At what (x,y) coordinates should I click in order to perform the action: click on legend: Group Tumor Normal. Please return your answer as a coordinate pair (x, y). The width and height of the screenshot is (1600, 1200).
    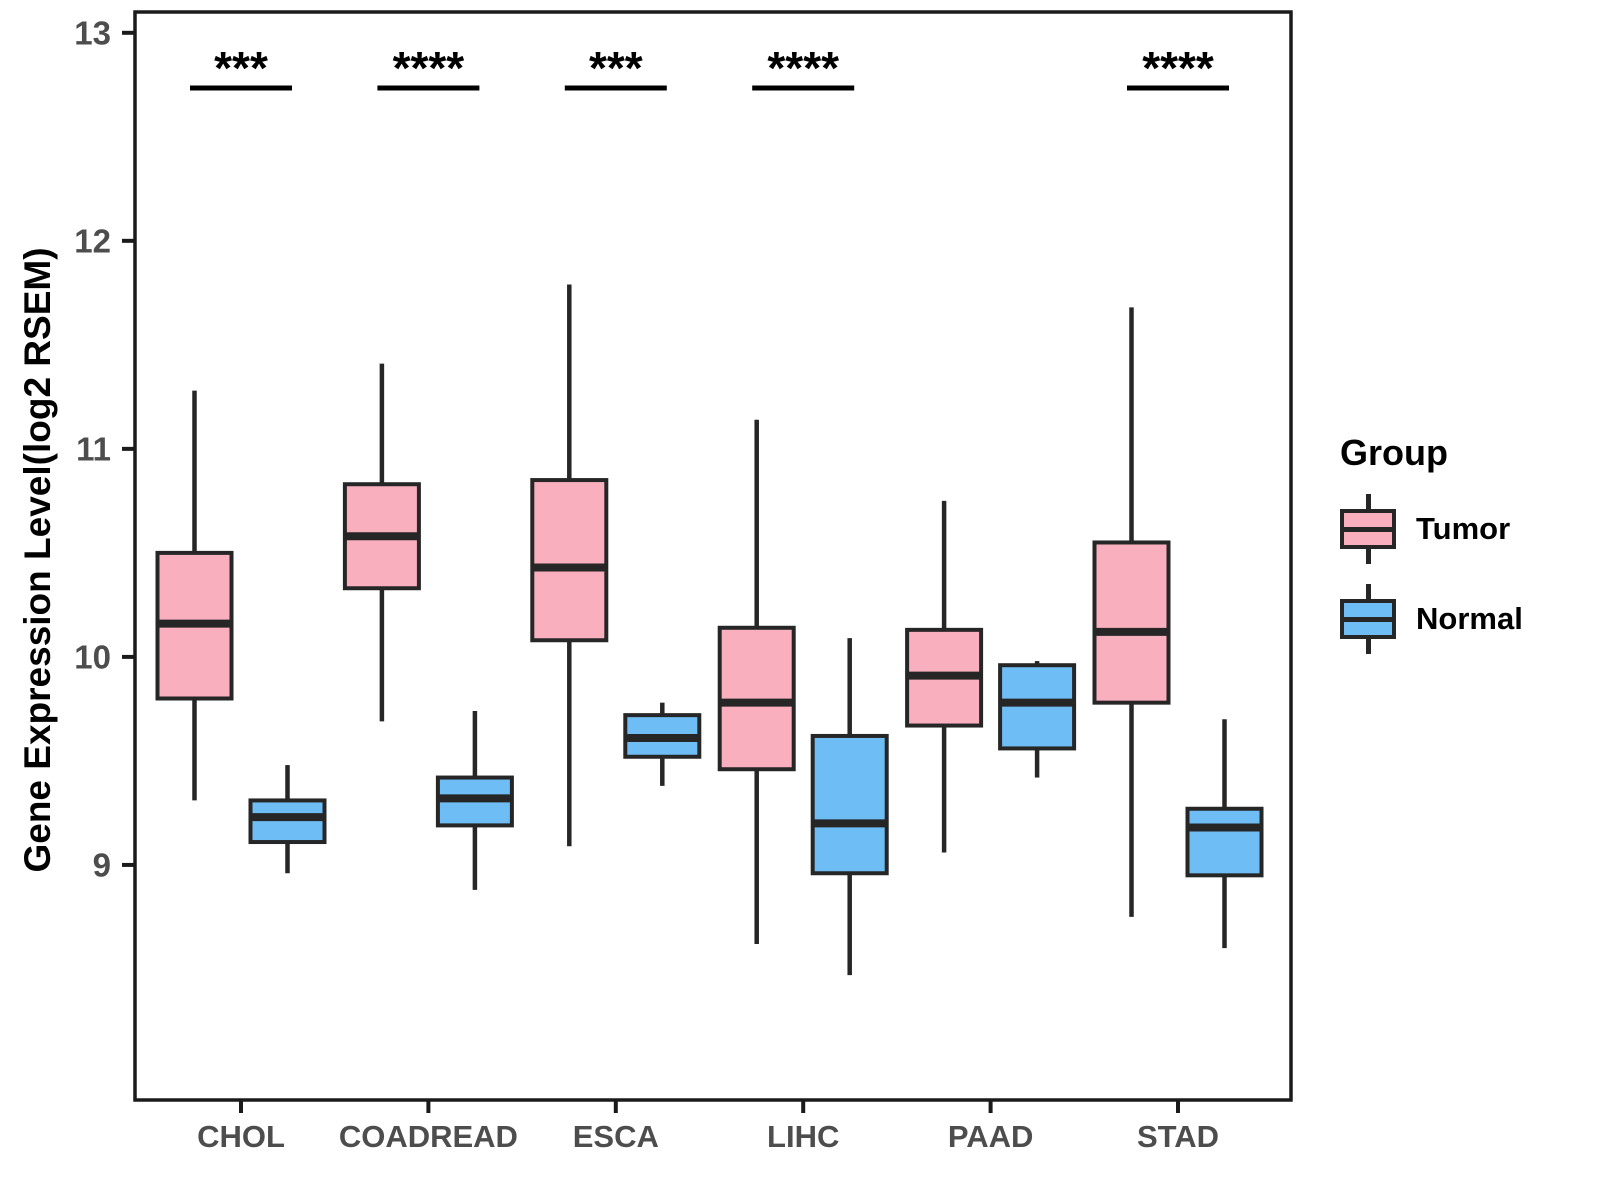
    Looking at the image, I should click on (1431, 543).